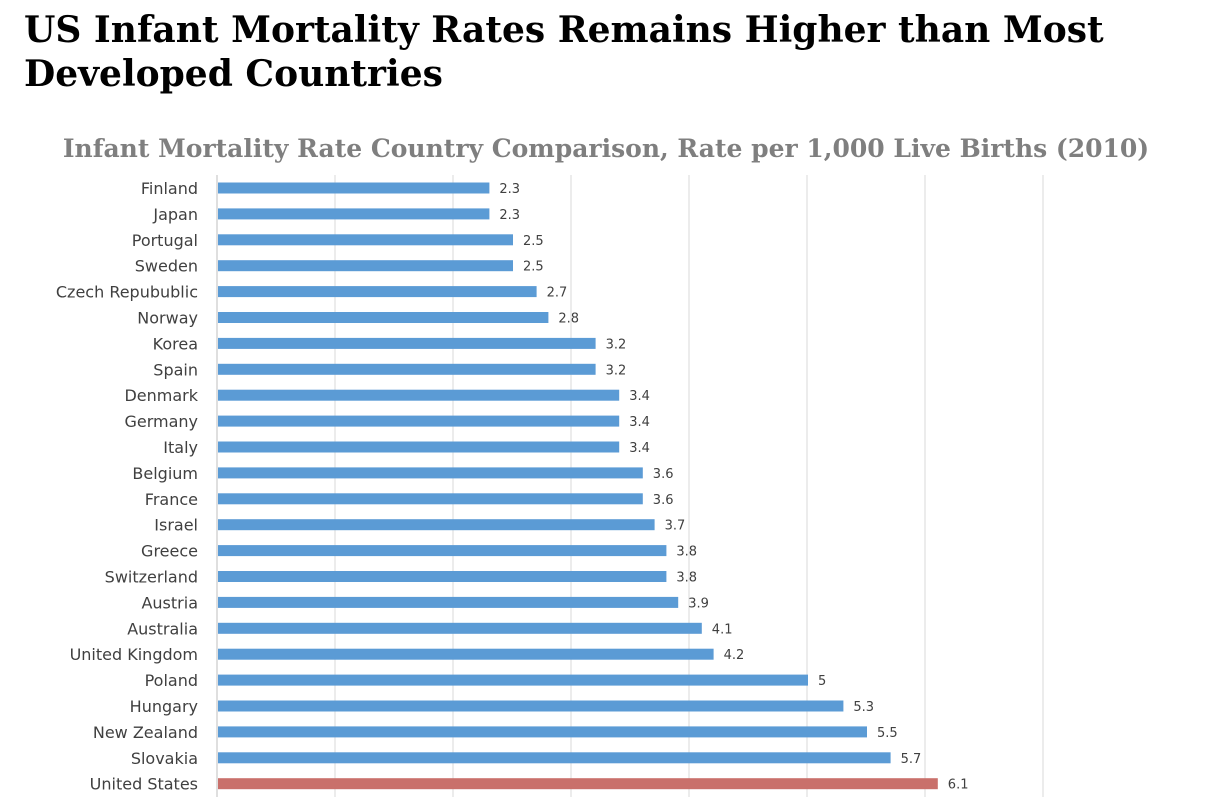 The width and height of the screenshot is (1212, 806). What do you see at coordinates (722, 629) in the screenshot?
I see `data-label: 4.1` at bounding box center [722, 629].